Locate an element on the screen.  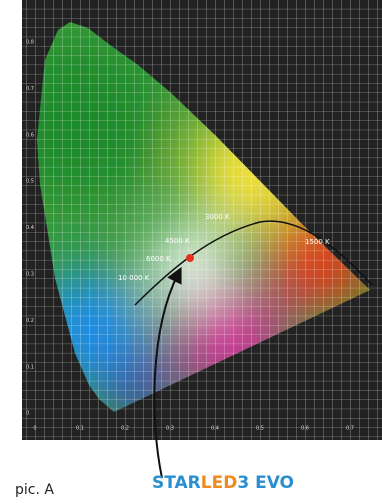
color-point is located at coordinates (190, 258).